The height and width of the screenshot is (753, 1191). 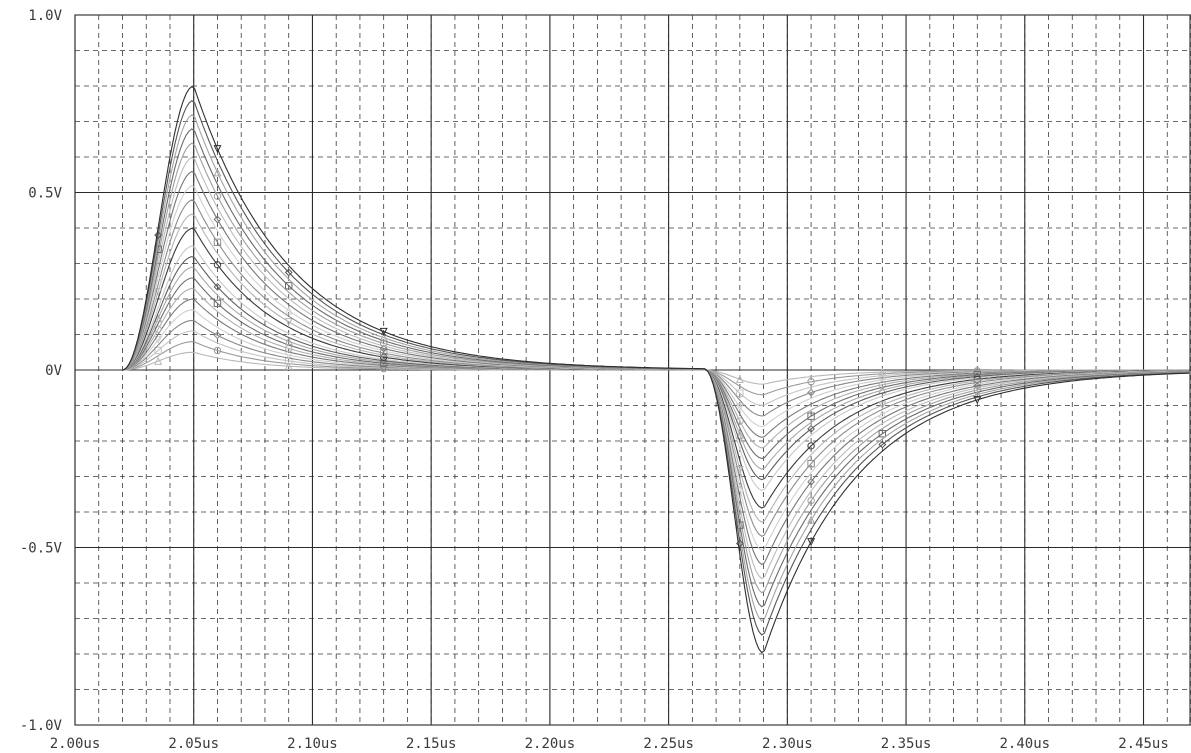 What do you see at coordinates (1143, 744) in the screenshot?
I see `x-tick-label: 2.45us` at bounding box center [1143, 744].